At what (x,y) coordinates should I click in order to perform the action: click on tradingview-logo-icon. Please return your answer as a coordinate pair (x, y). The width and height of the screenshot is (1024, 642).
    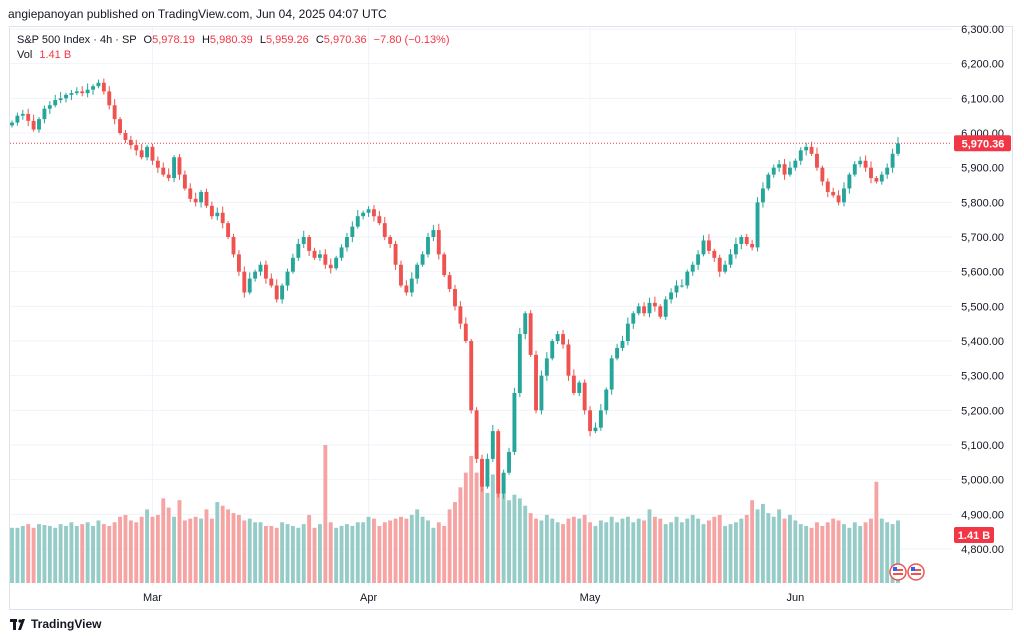
    Looking at the image, I should click on (18, 624).